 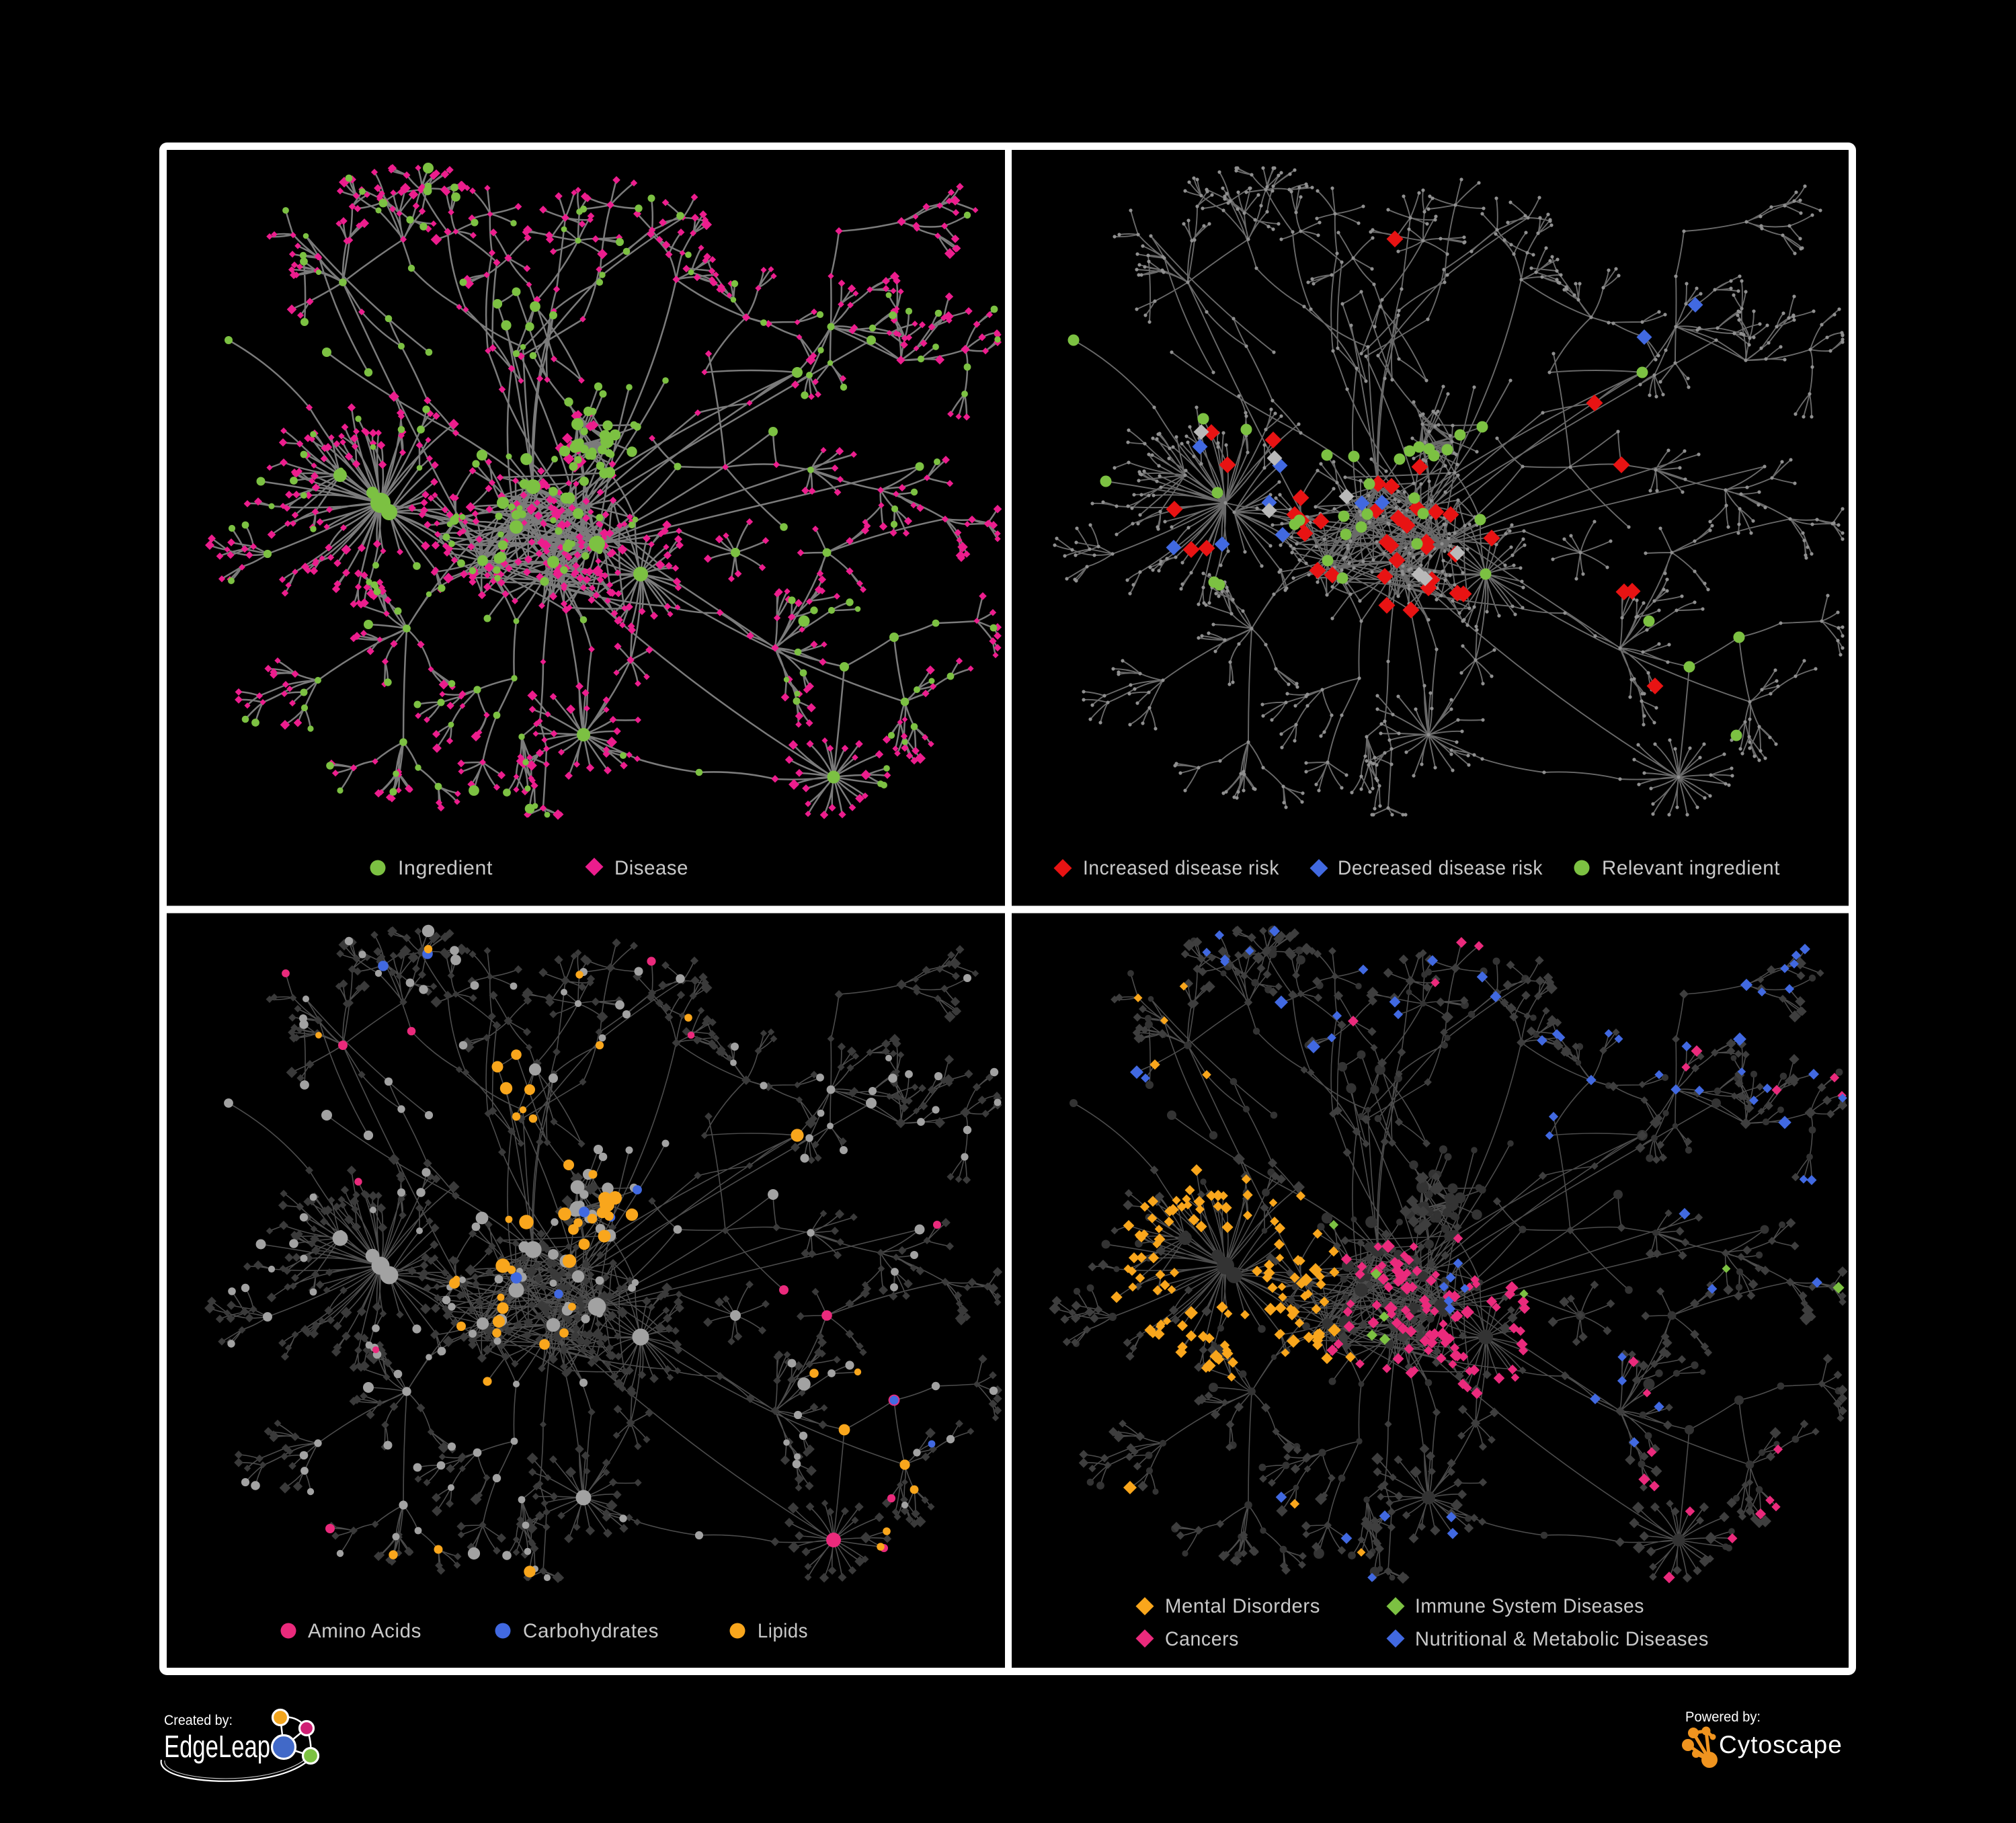 I want to click on svg-text: Amino Acids, so click(x=364, y=1631).